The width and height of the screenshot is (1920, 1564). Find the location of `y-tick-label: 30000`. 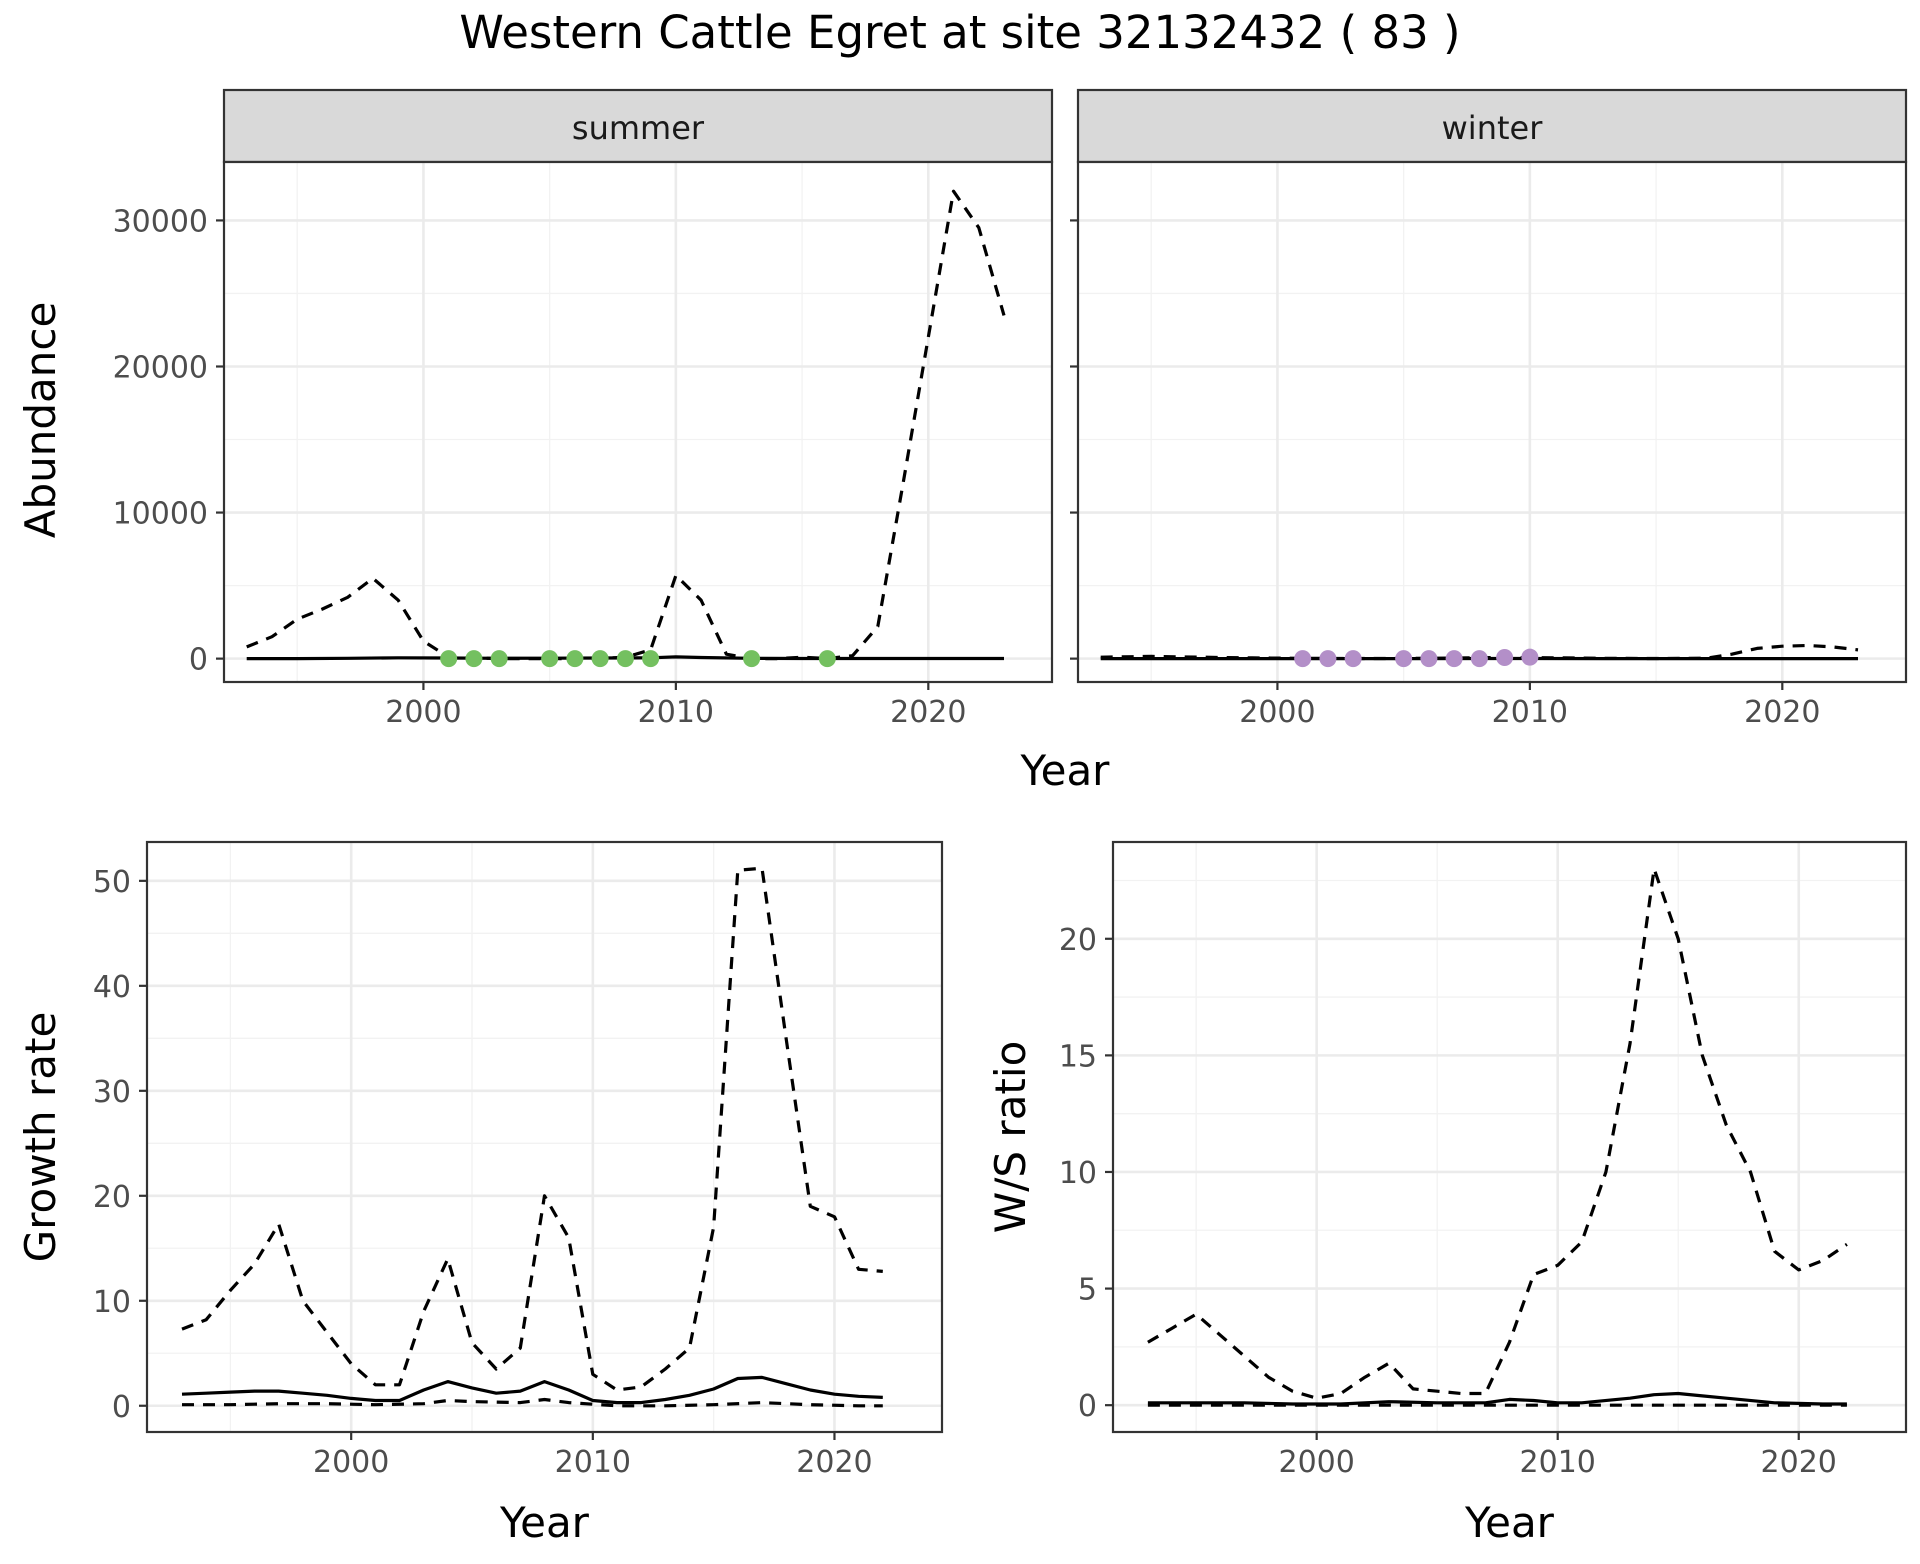

y-tick-label: 30000 is located at coordinates (160, 221).